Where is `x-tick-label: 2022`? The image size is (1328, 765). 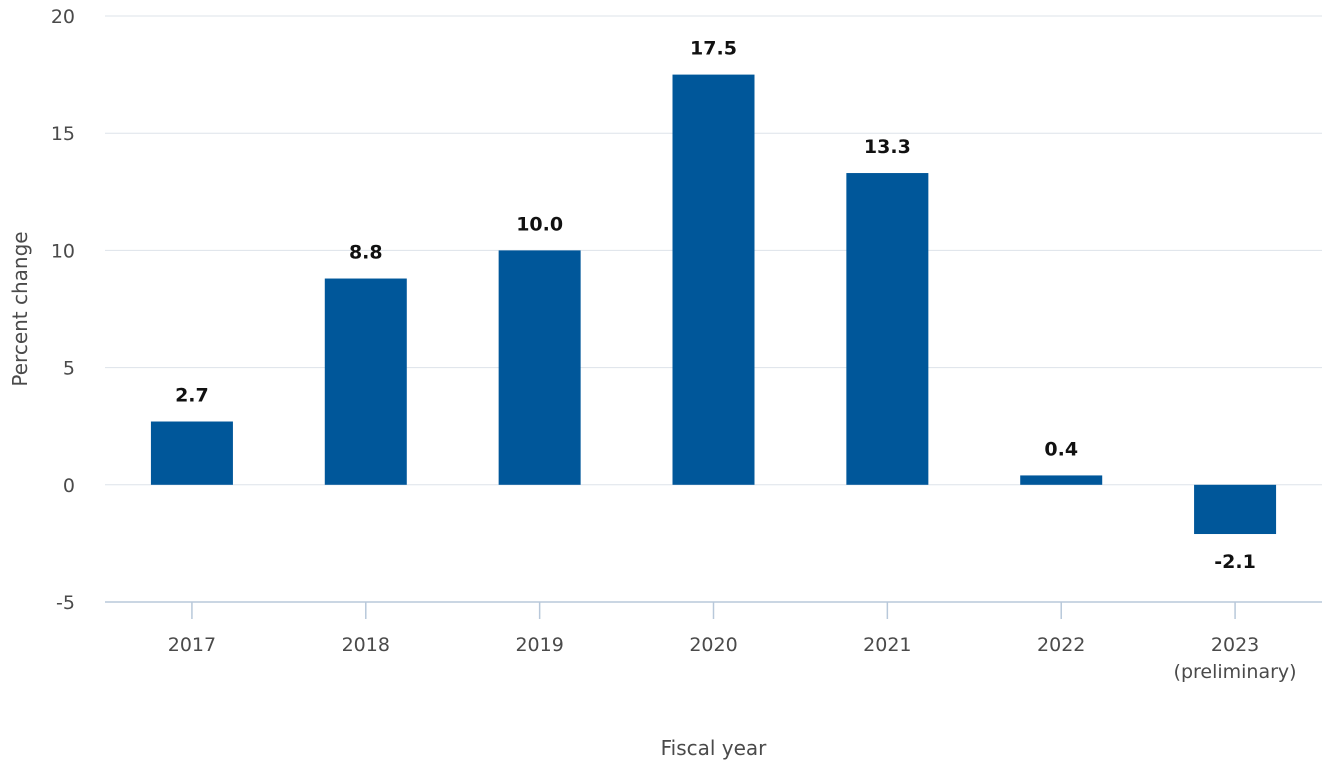
x-tick-label: 2022 is located at coordinates (1061, 645).